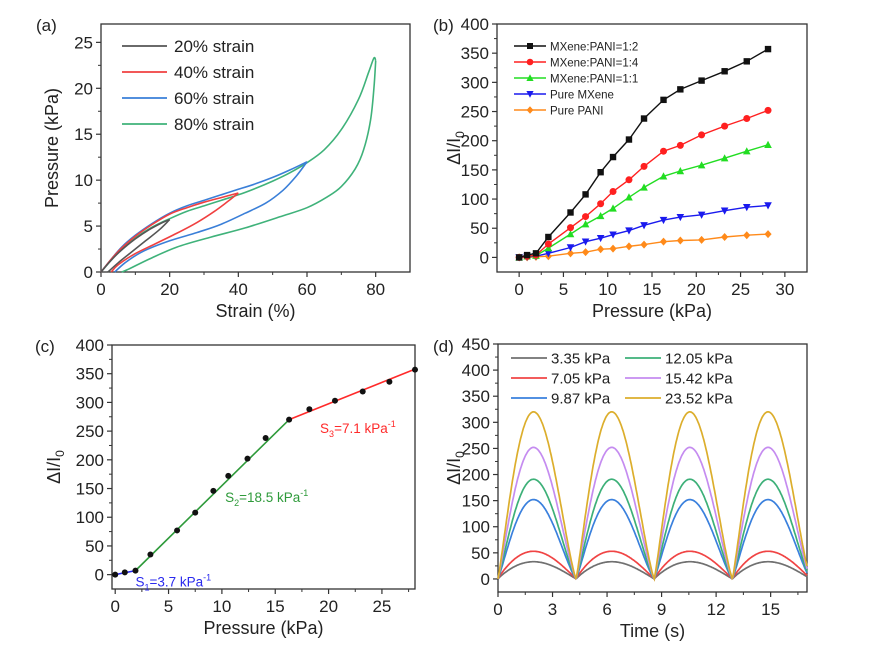 The image size is (872, 653). Describe the element at coordinates (581, 359) in the screenshot. I see `legend-label: 3.35 kPa` at that location.